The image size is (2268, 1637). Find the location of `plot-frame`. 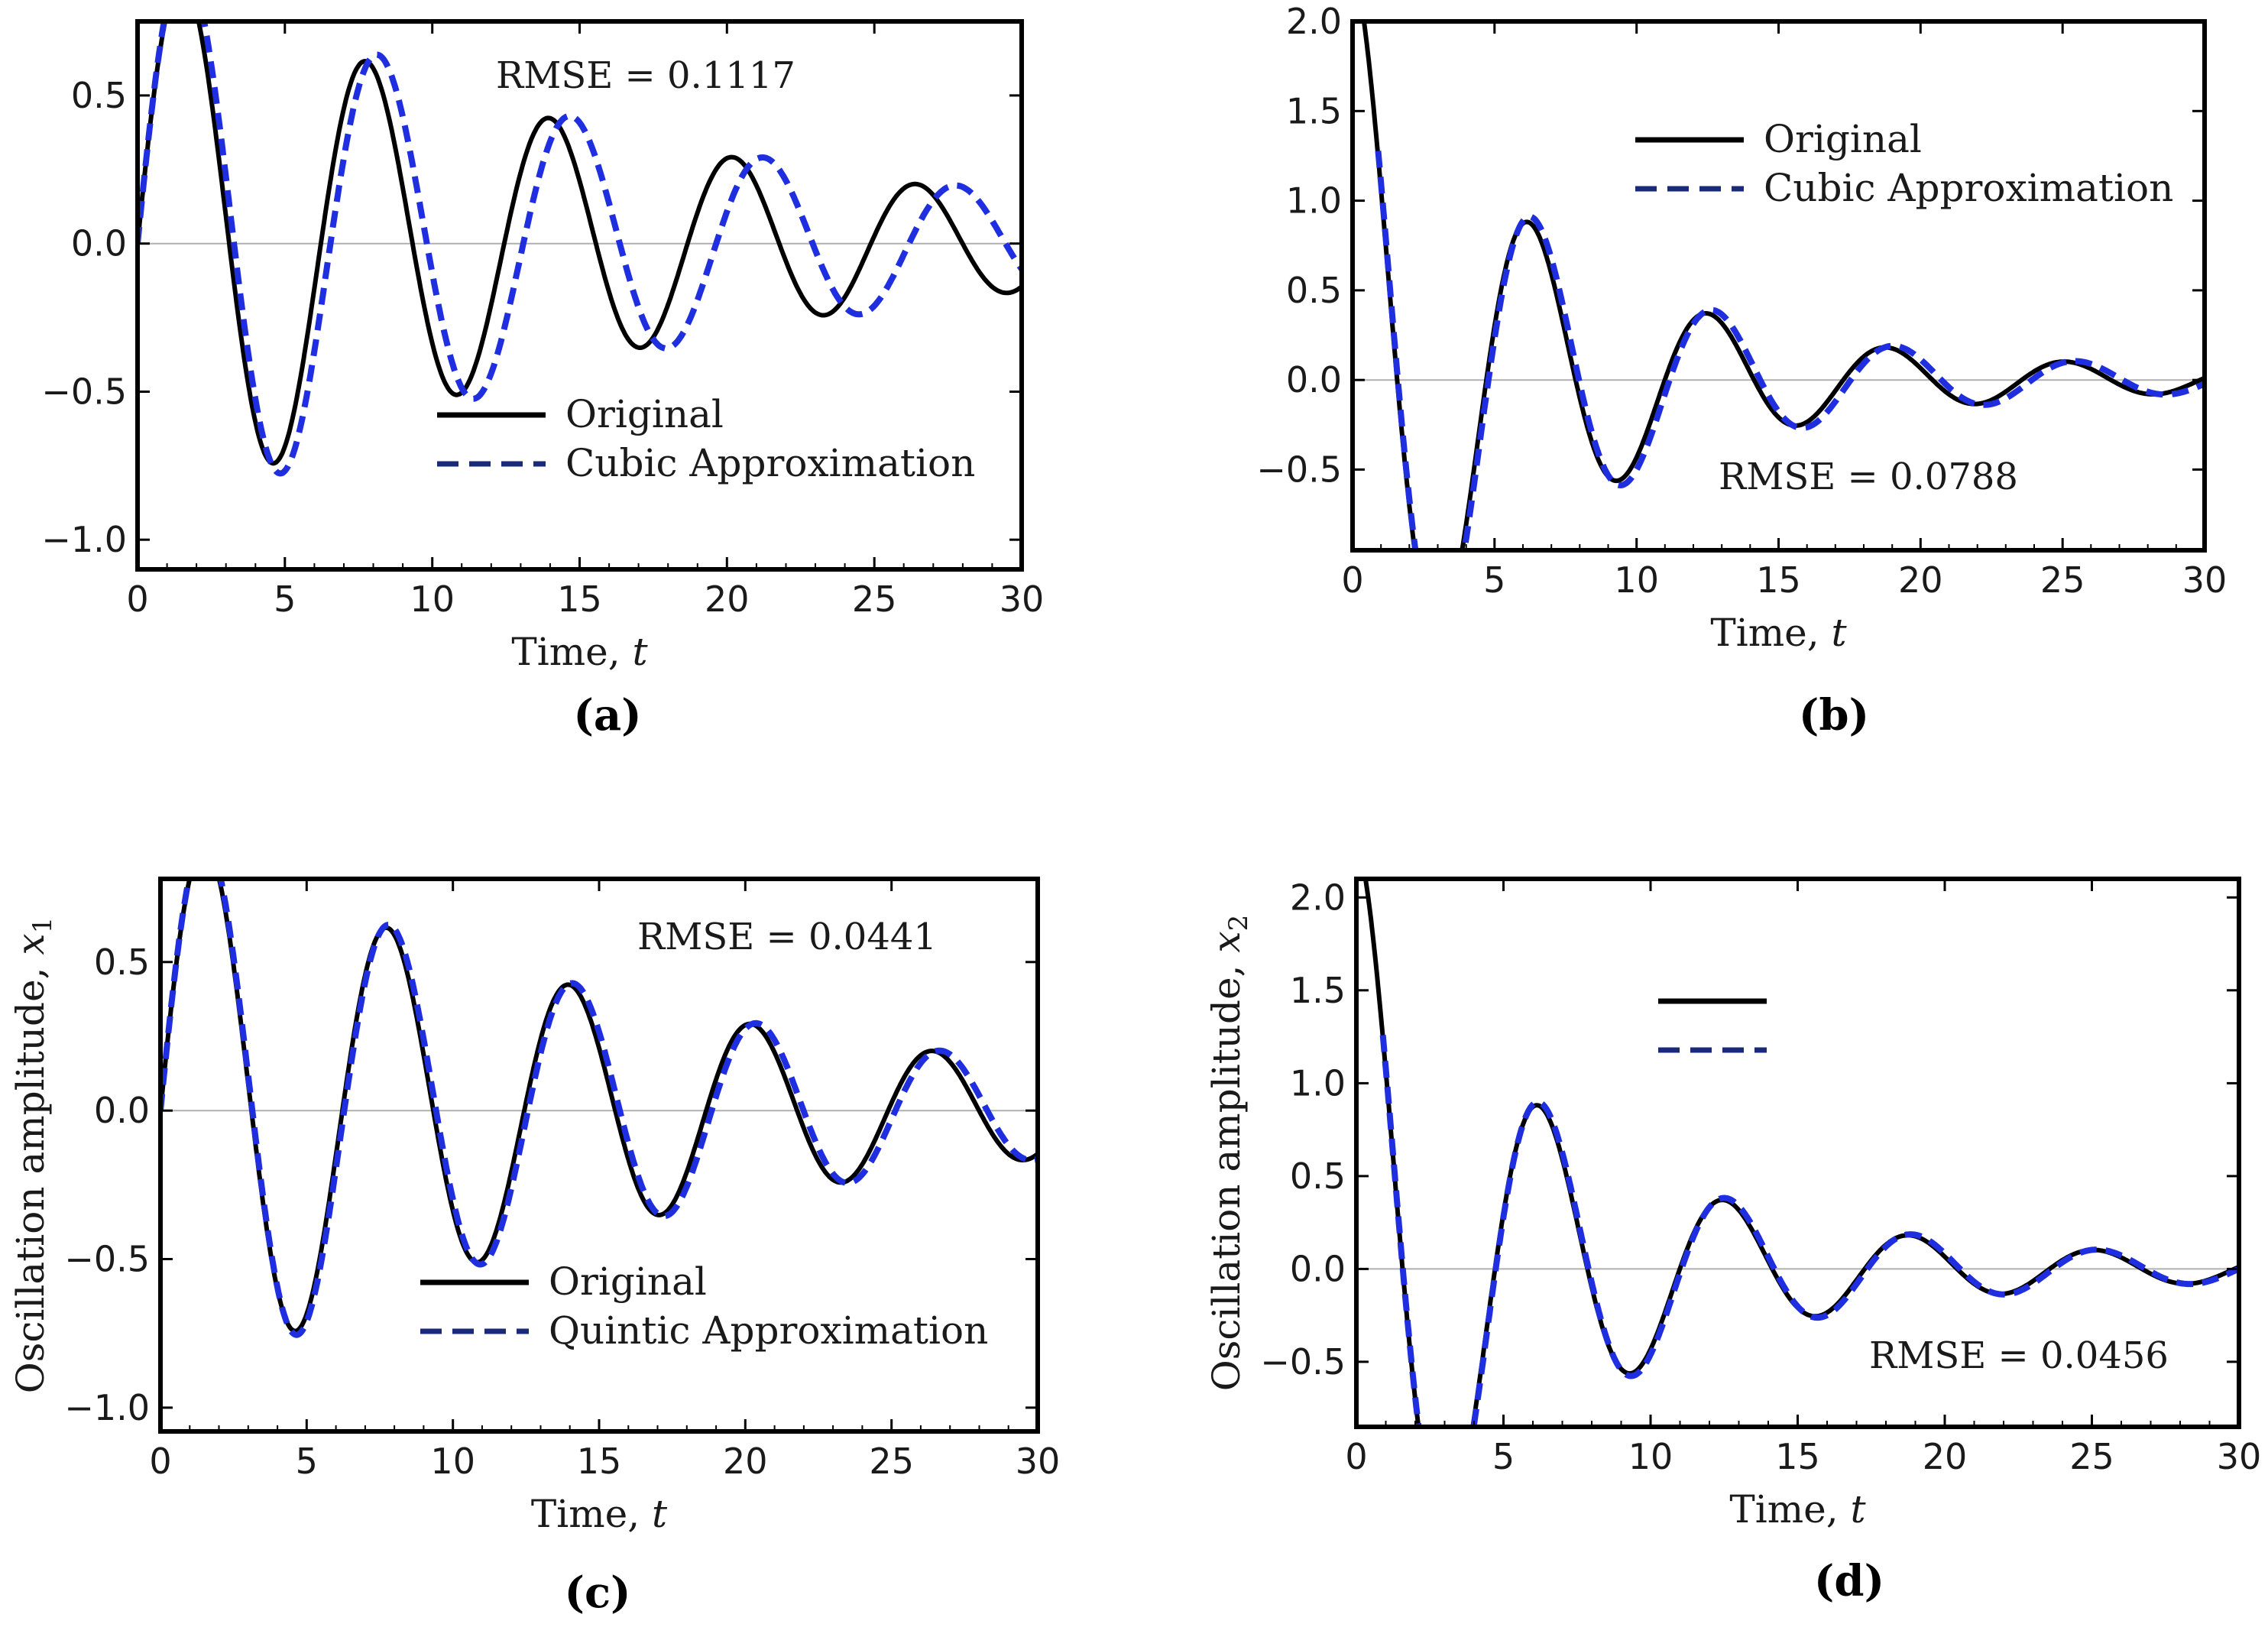

plot-frame is located at coordinates (580, 295).